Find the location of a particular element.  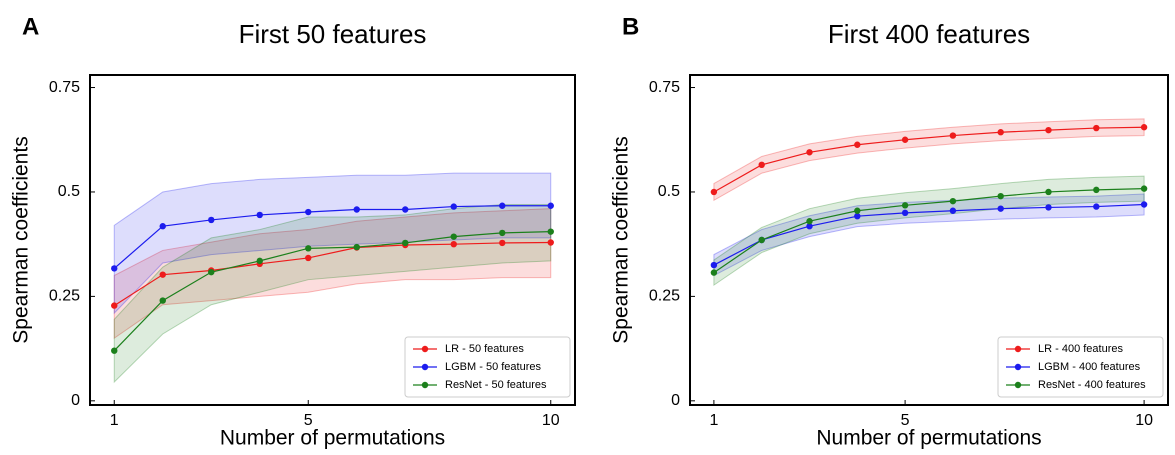

chart-title: First 400 features is located at coordinates (929, 34).